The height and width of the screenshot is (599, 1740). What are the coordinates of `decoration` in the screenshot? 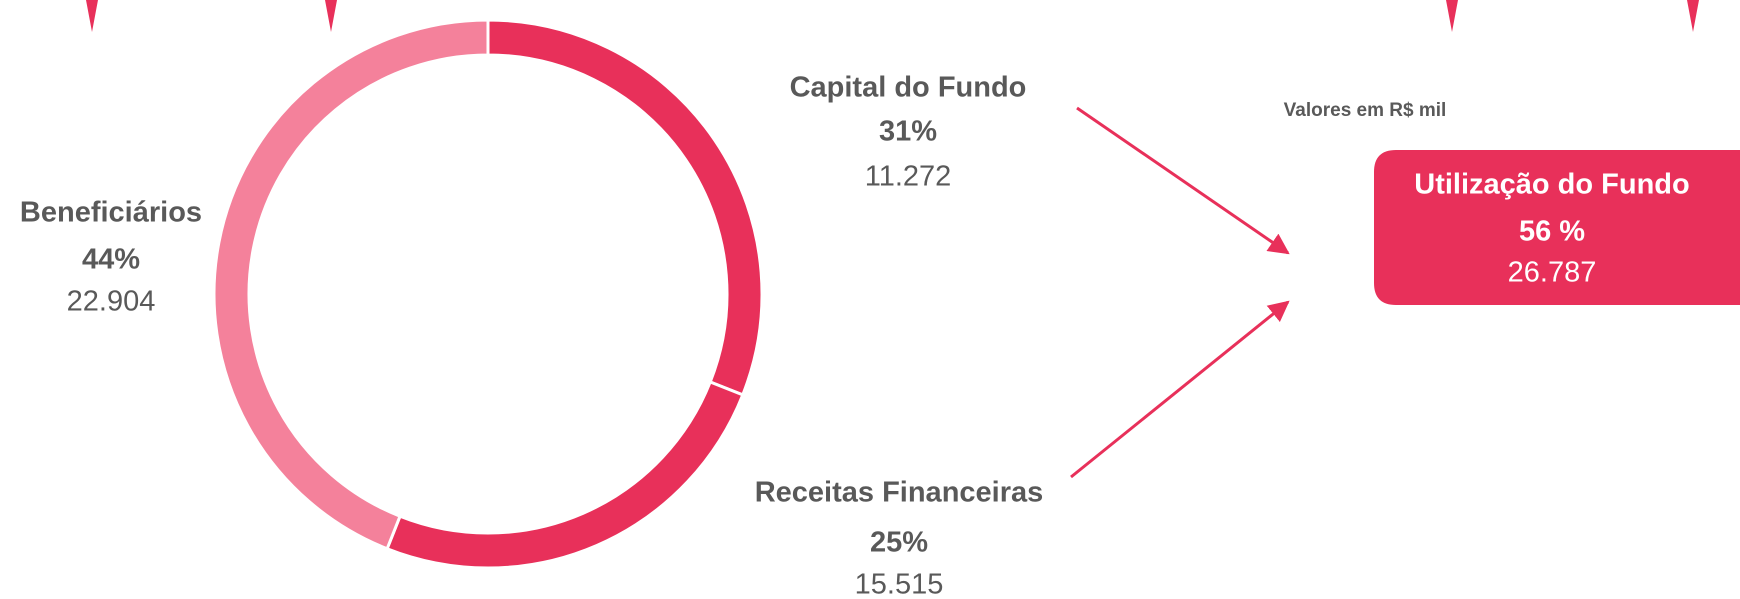 It's located at (892, 16).